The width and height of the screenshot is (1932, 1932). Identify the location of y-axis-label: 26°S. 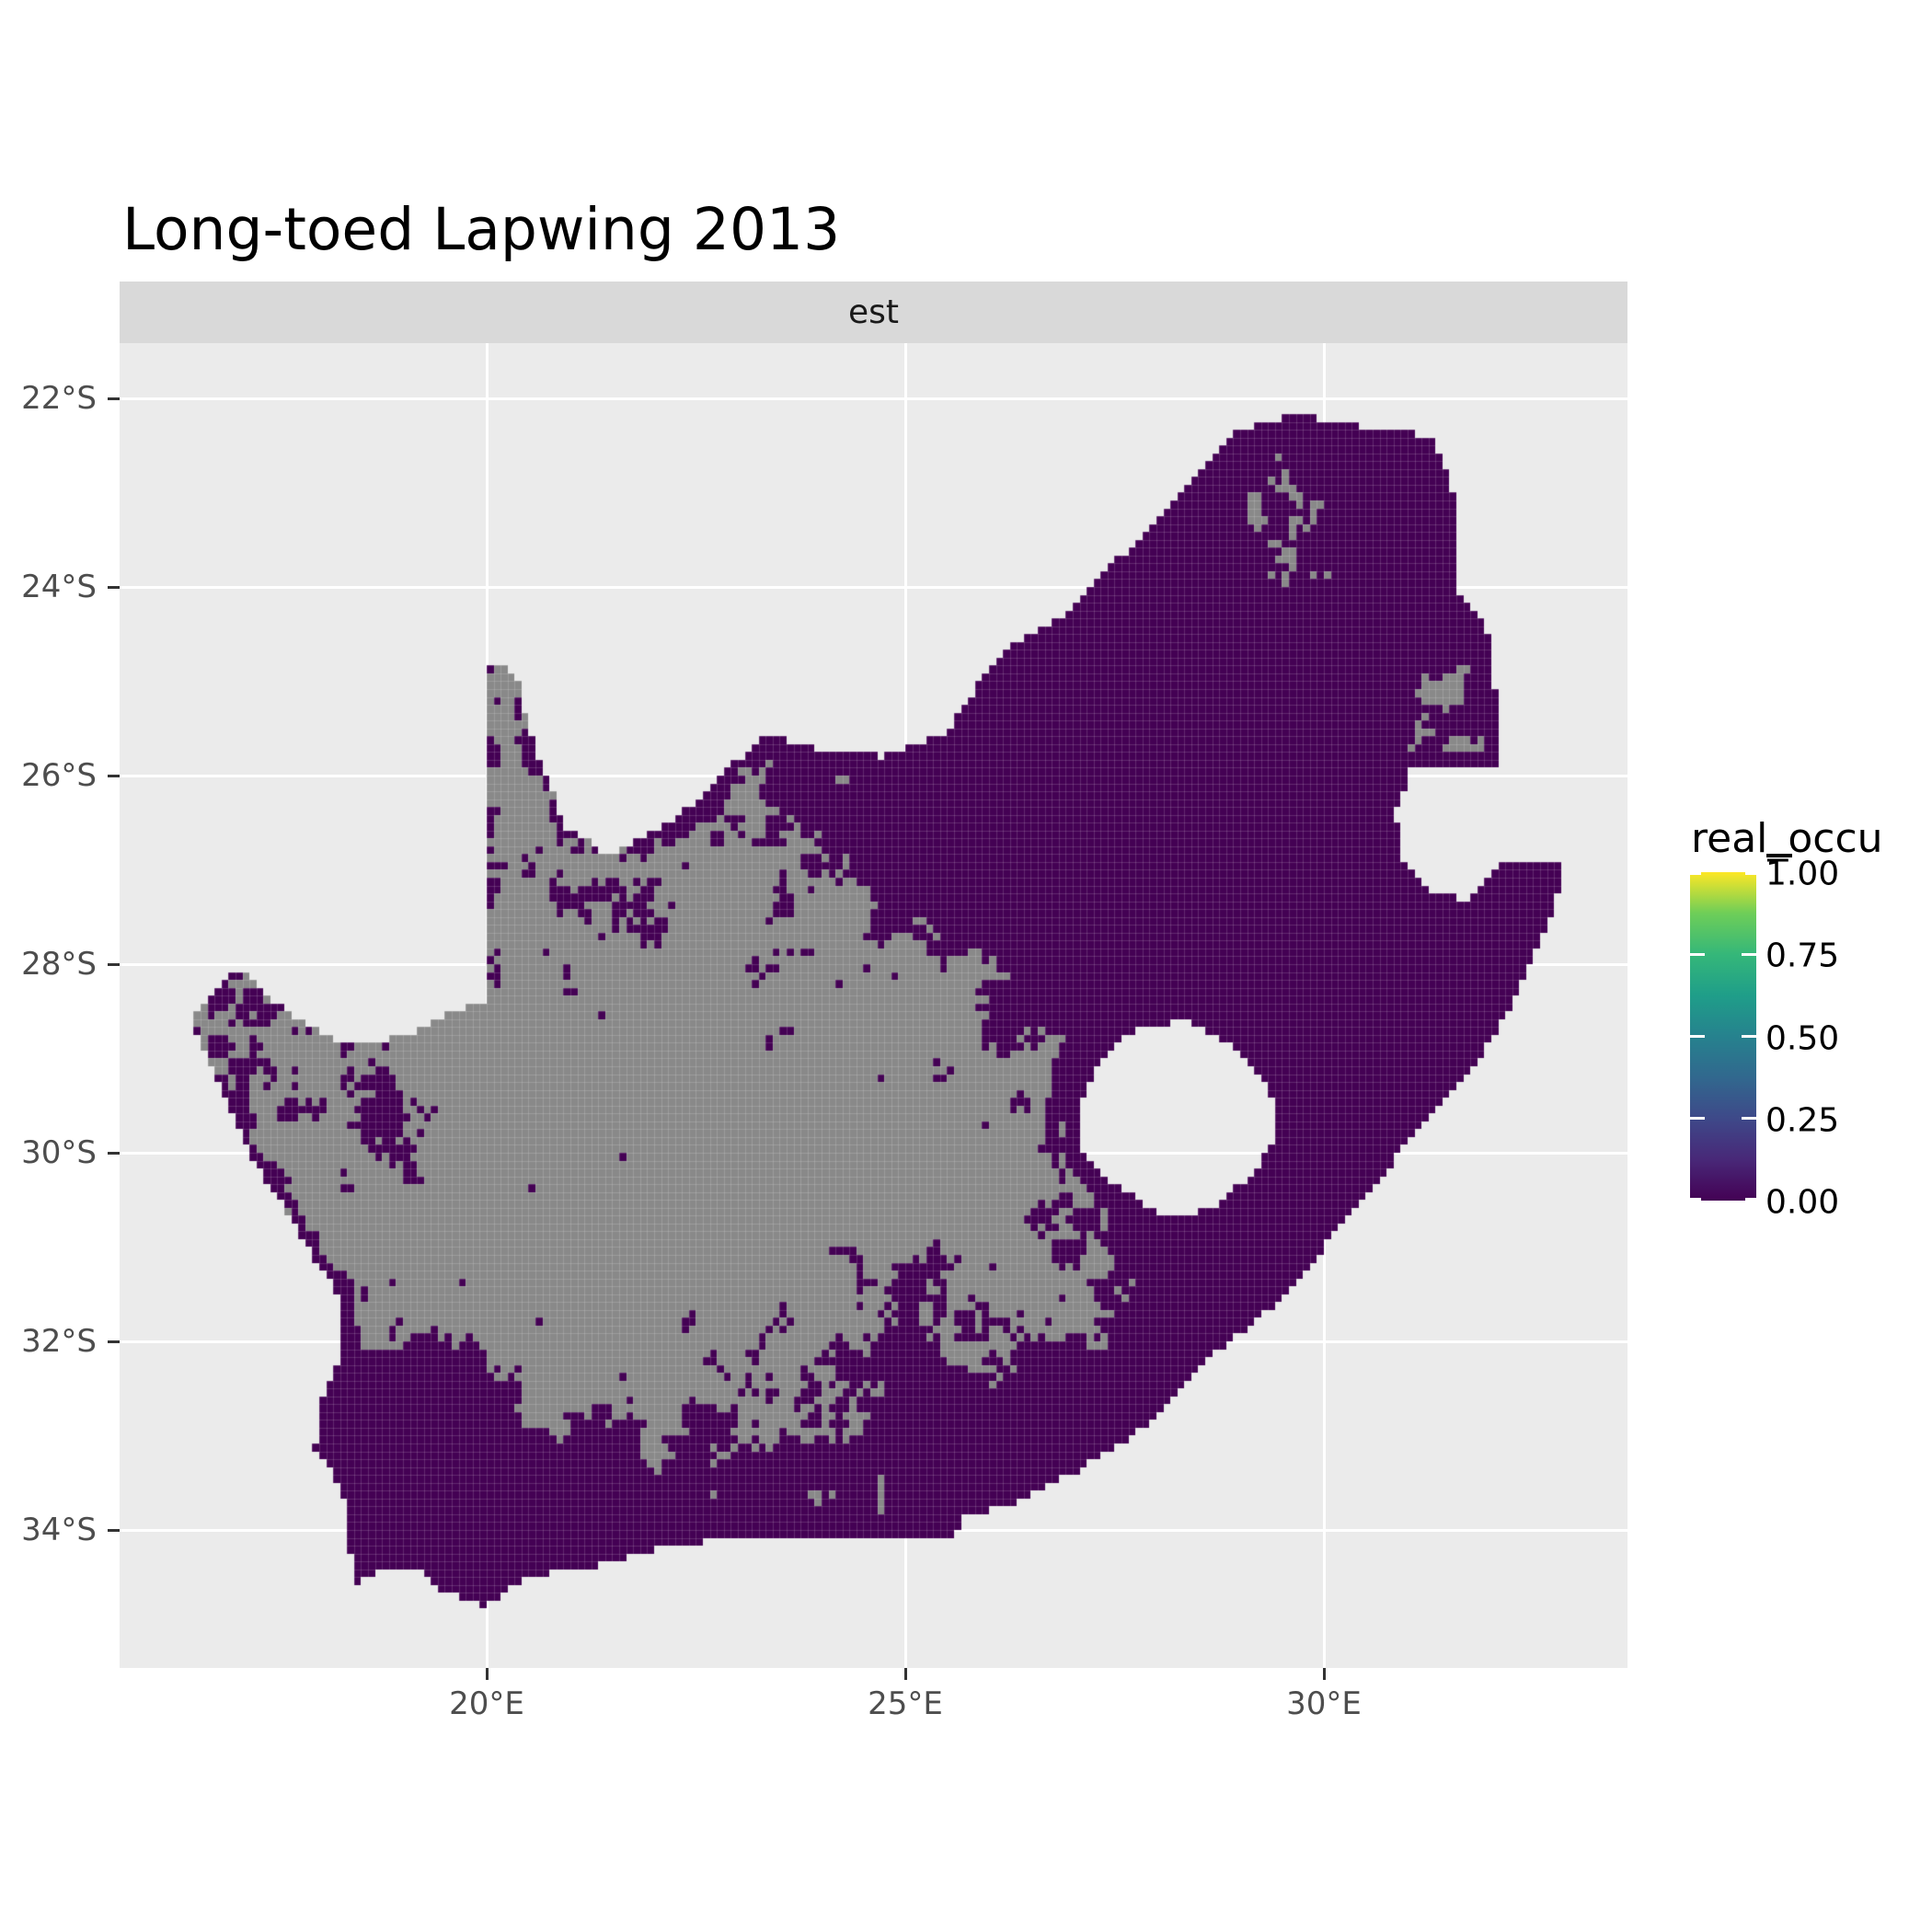
(59, 775).